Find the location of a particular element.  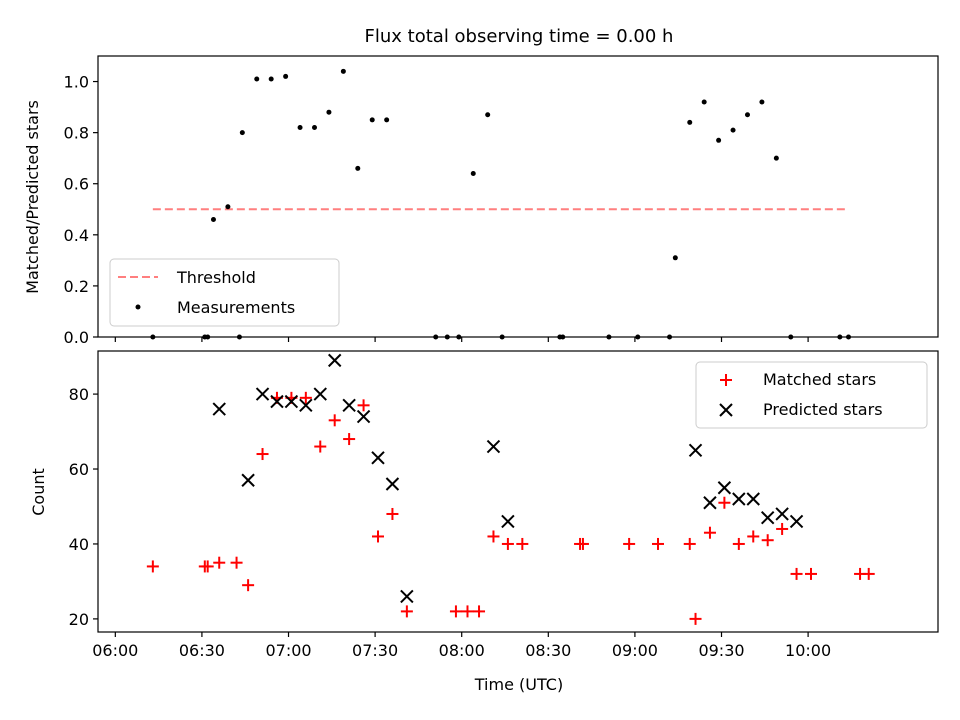

ratio-y-label: Matched/Predicted stars is located at coordinates (32, 197).